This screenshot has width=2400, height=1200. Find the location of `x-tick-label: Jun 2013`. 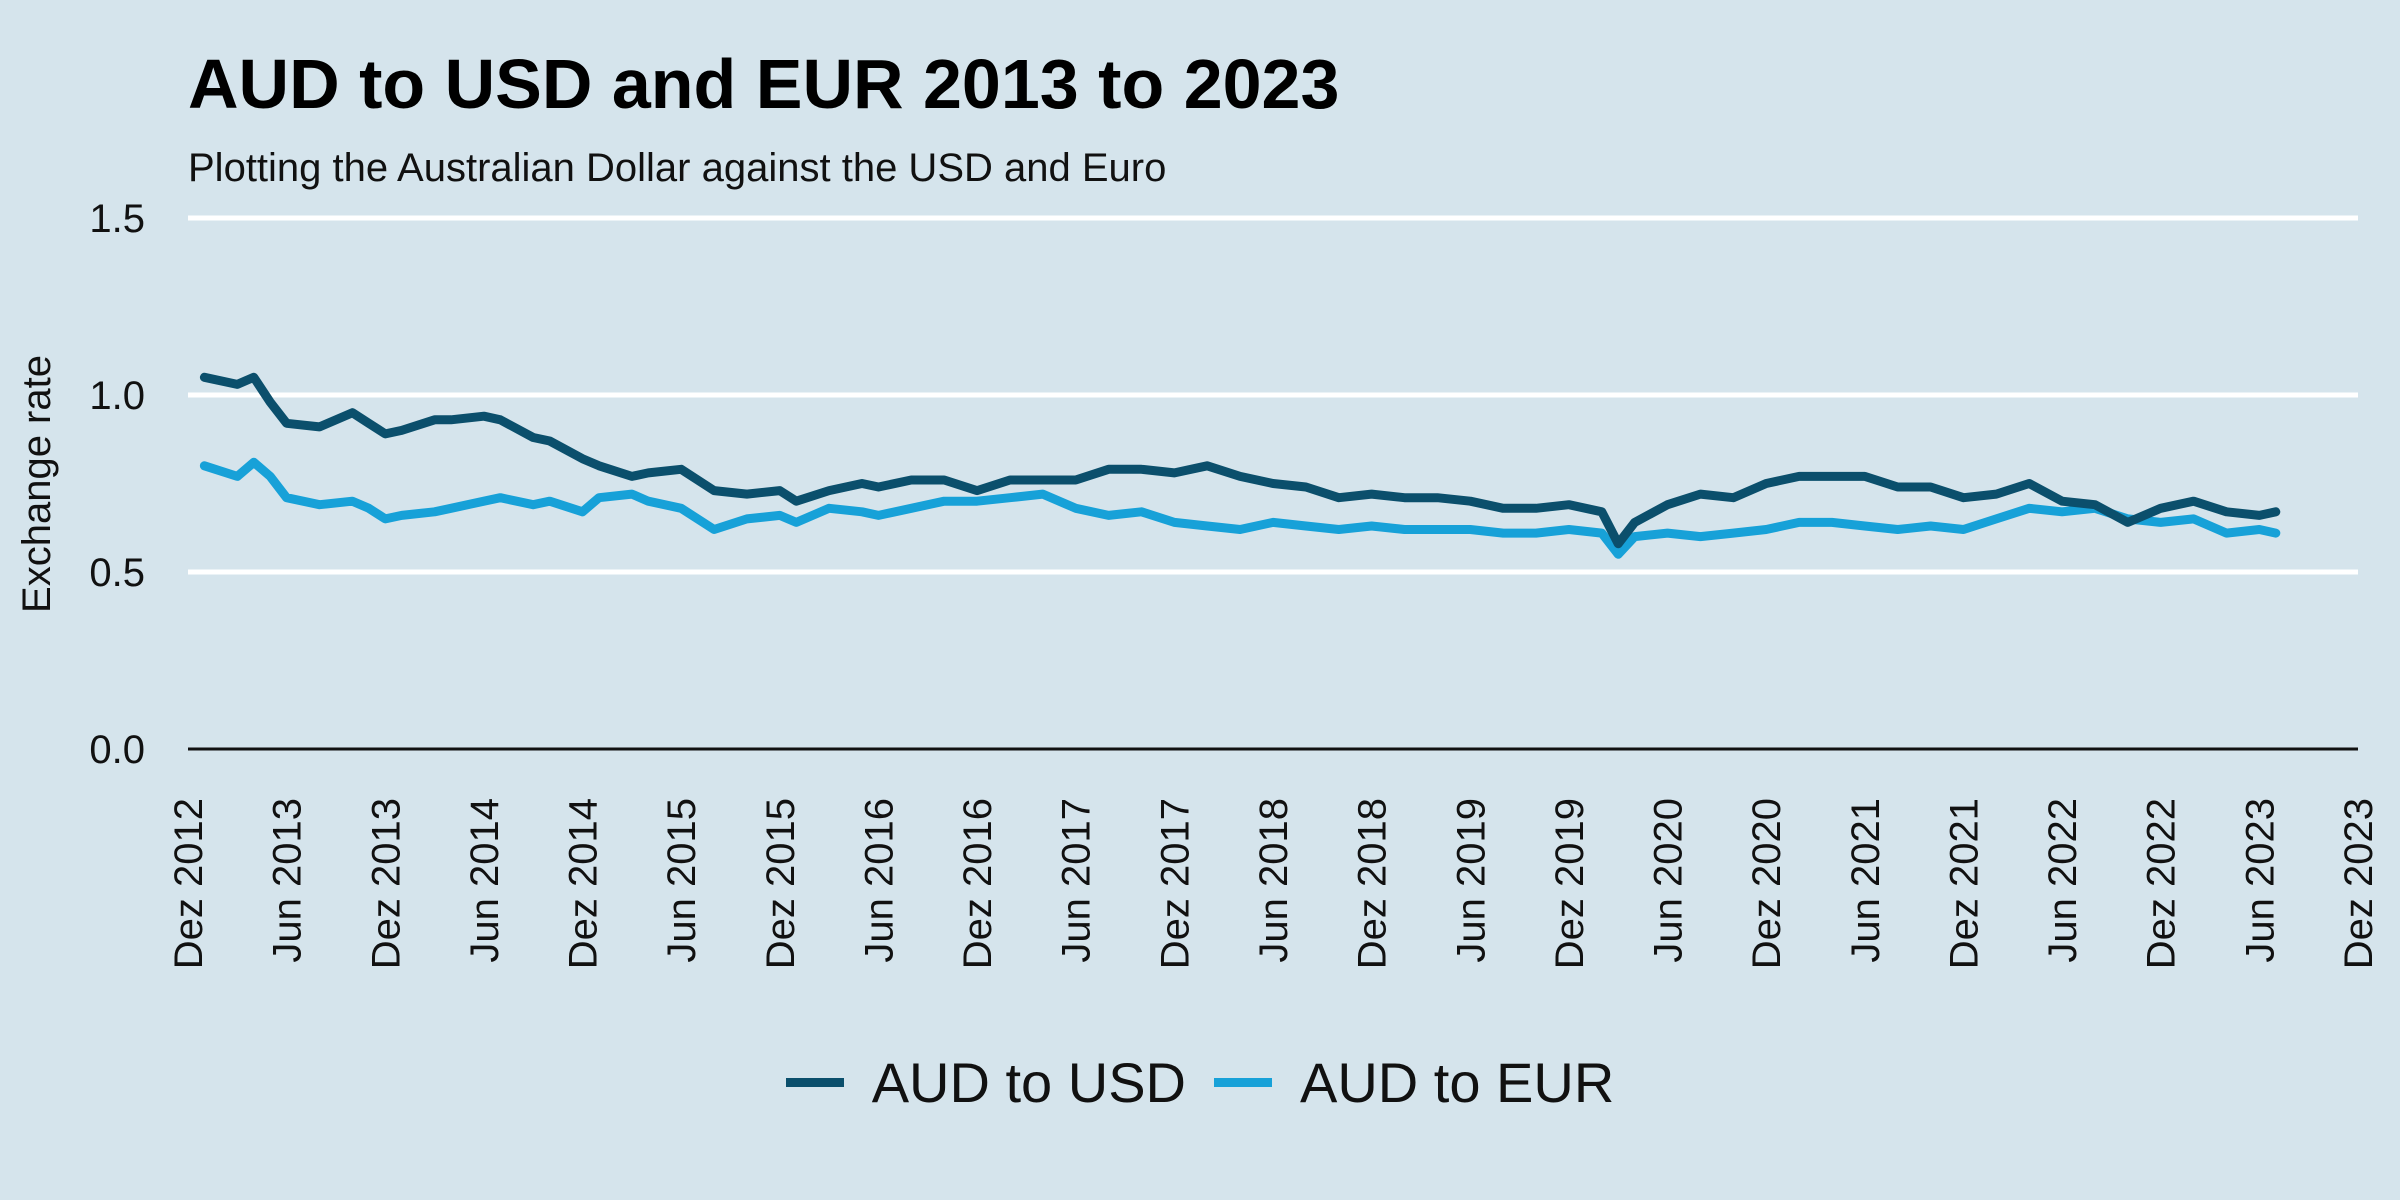

x-tick-label: Jun 2013 is located at coordinates (288, 880).